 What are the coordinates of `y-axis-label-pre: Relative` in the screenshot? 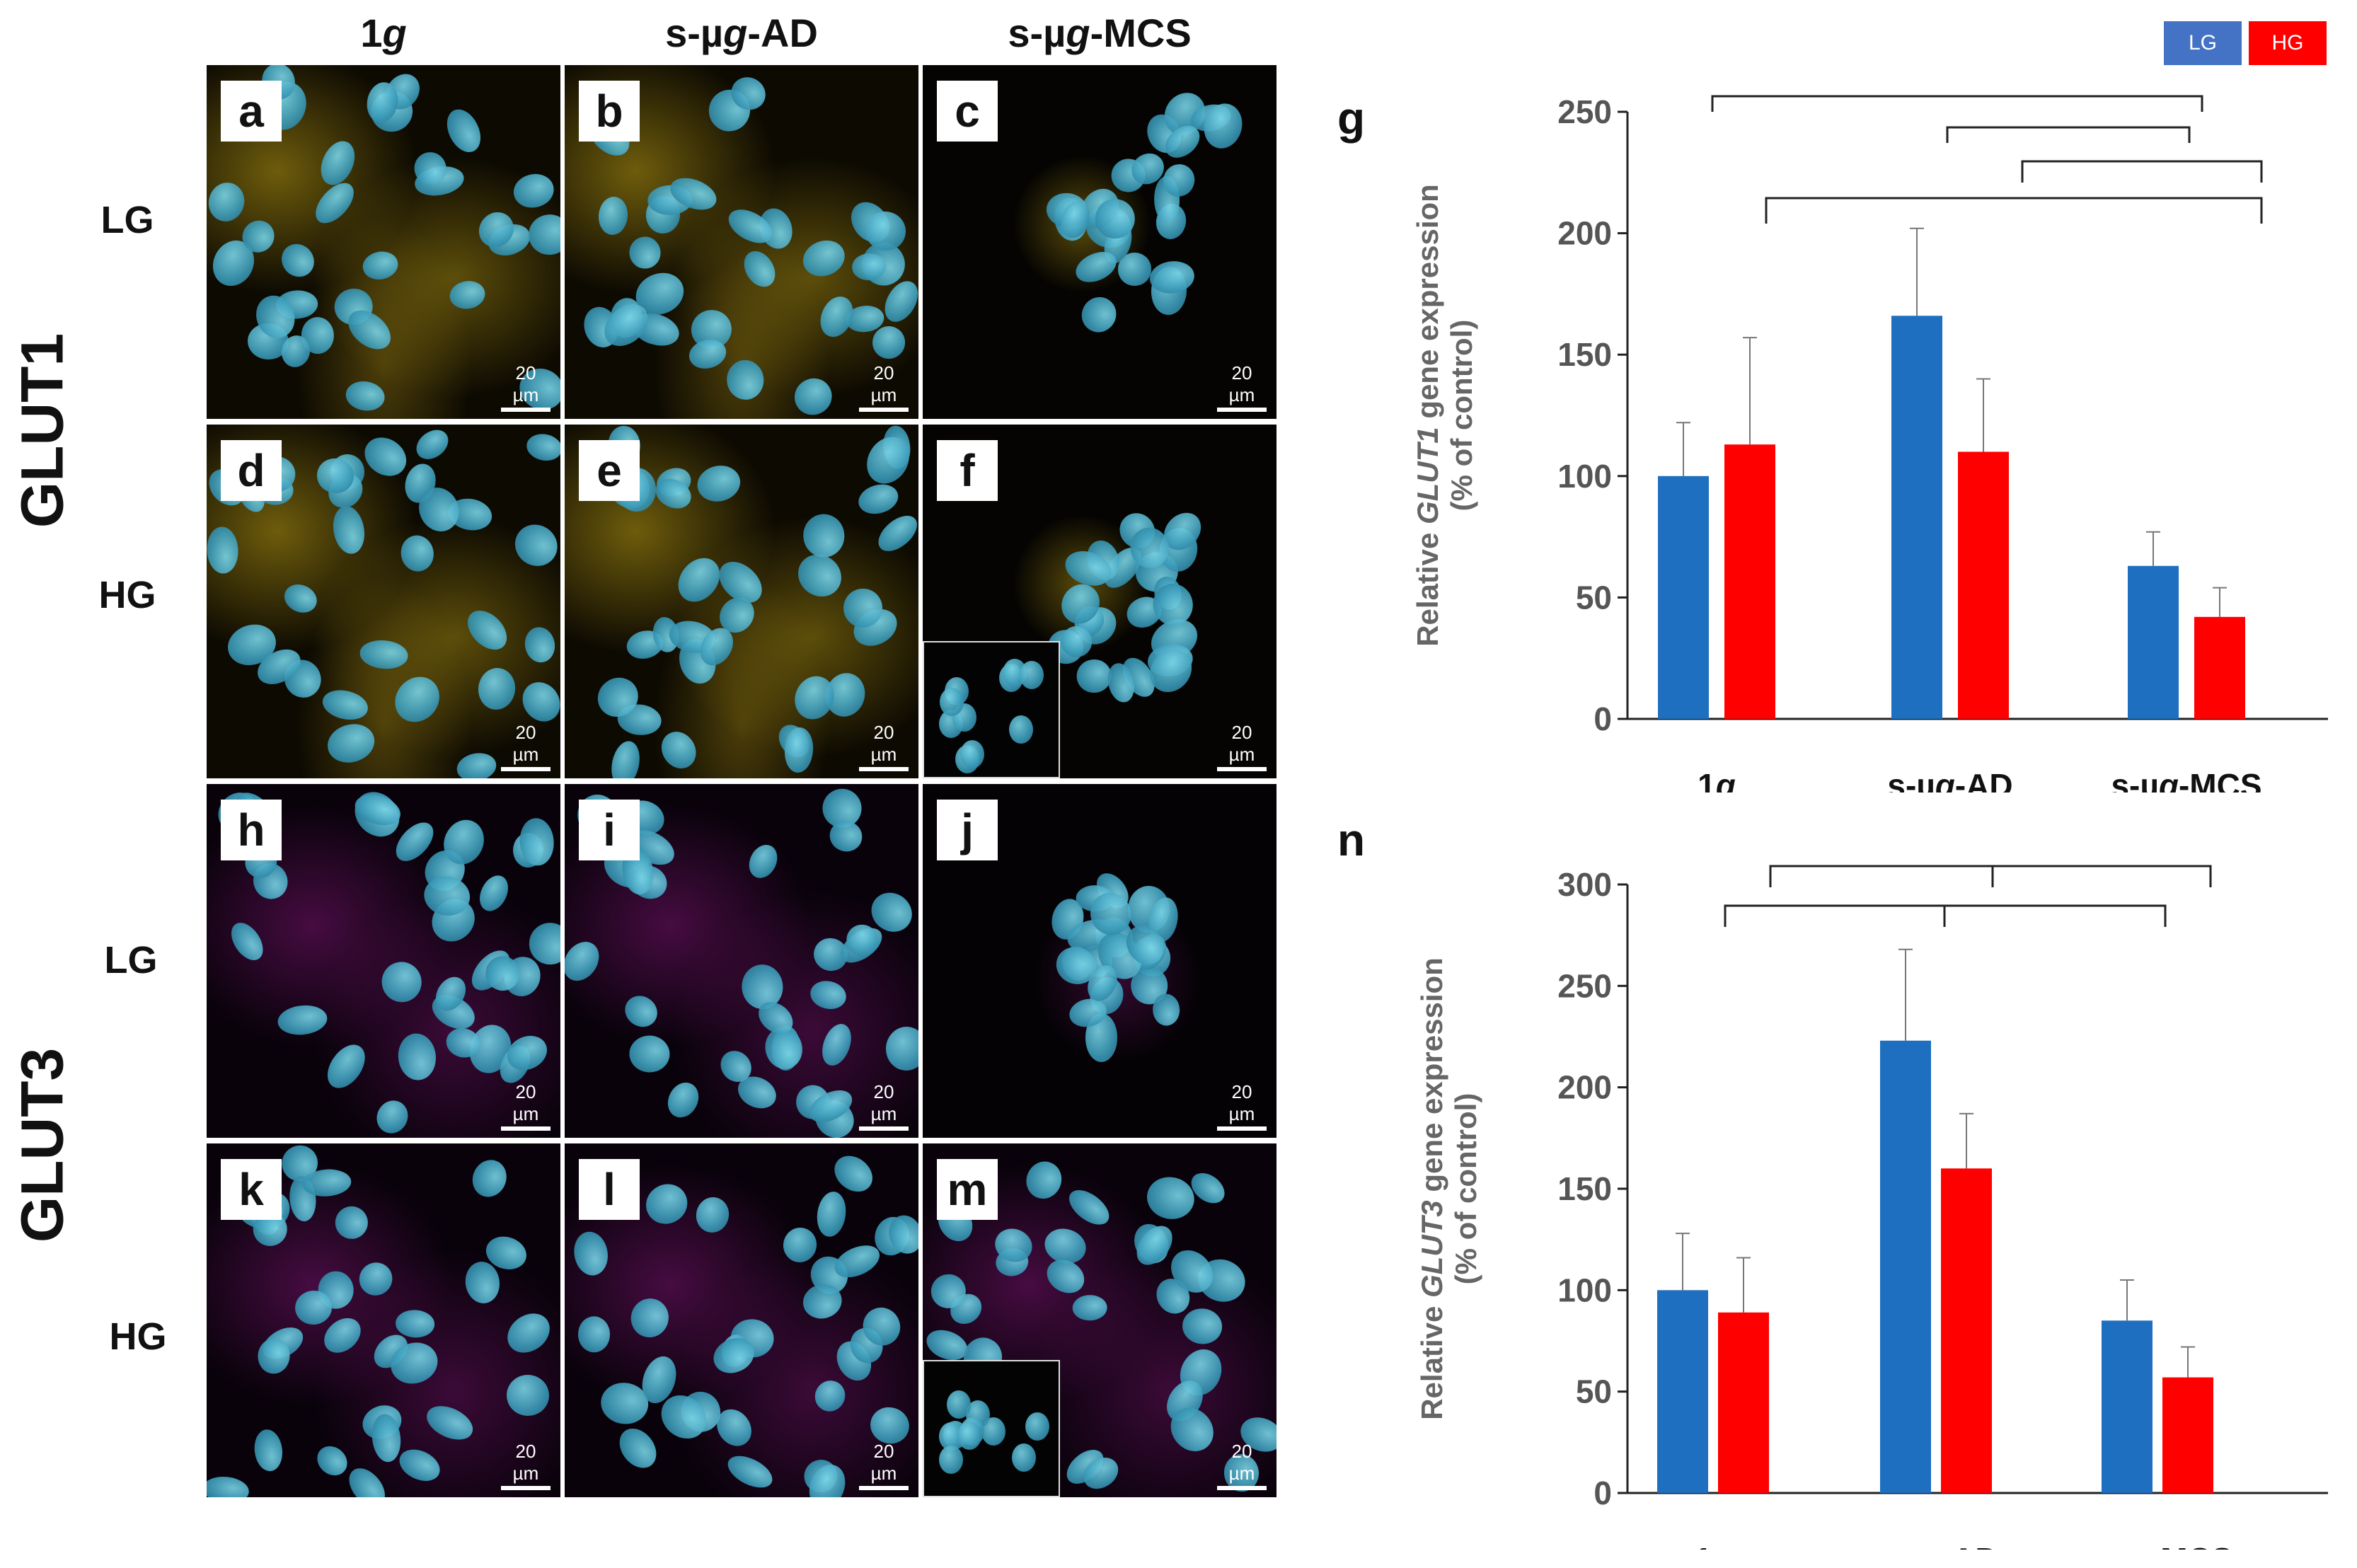 It's located at (1427, 585).